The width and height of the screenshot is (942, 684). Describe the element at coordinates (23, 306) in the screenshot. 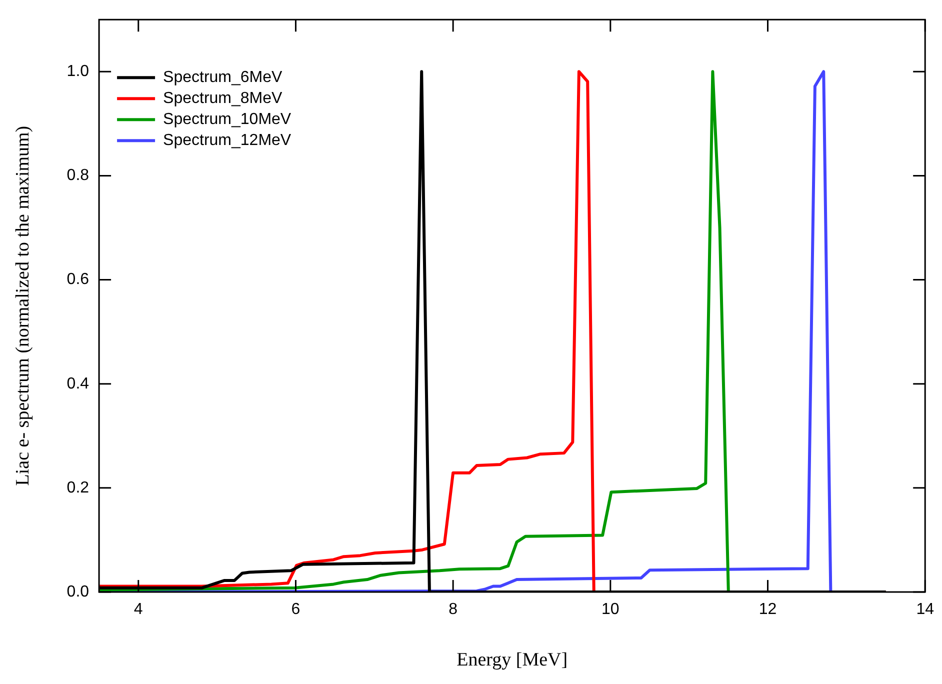

I see `y-axis-title: Liac e- spectrum (normalized to the maximum)` at that location.